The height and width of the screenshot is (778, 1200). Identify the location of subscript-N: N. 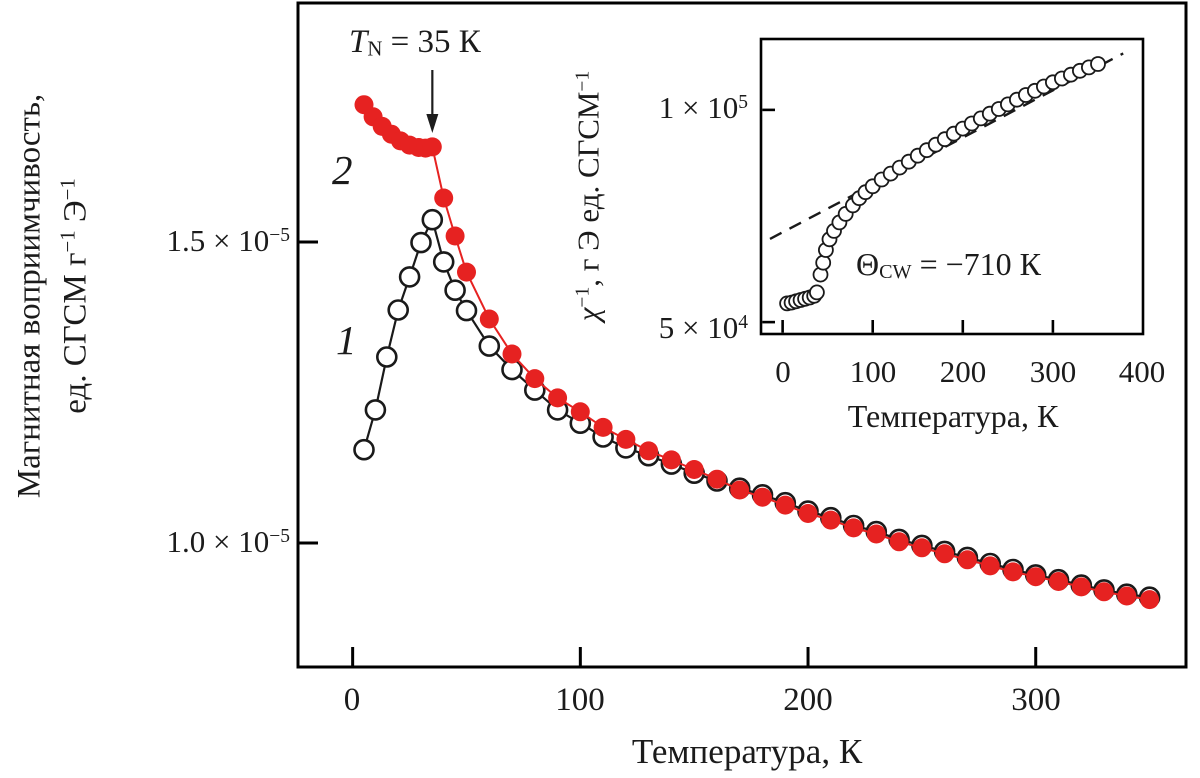
(375, 49).